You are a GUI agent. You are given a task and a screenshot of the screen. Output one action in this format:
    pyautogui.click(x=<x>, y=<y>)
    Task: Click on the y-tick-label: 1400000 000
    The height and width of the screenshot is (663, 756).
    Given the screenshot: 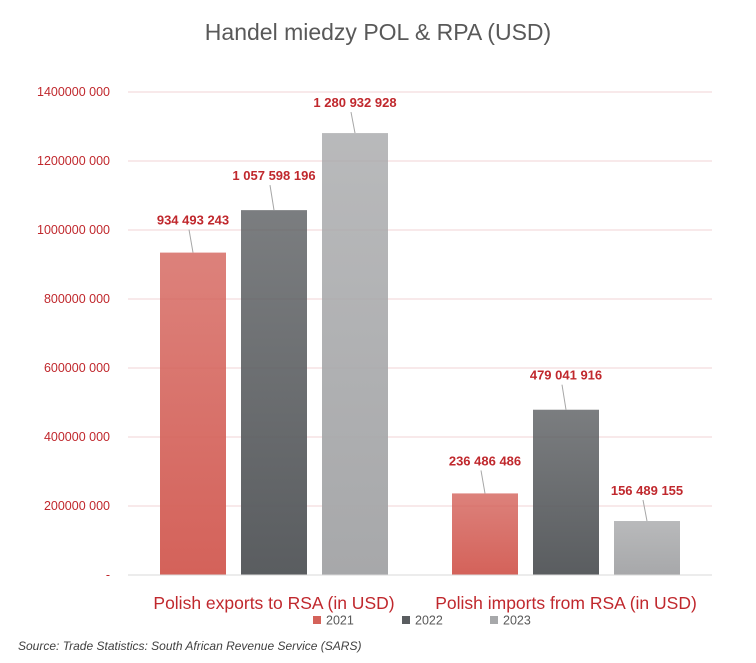 What is the action you would take?
    pyautogui.click(x=73, y=92)
    